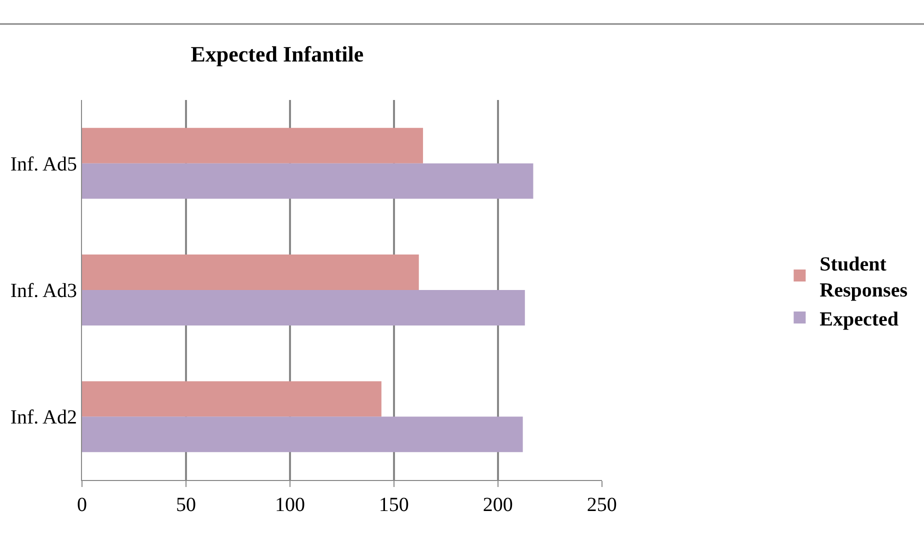  Describe the element at coordinates (864, 277) in the screenshot. I see `legend-label: Student Responses` at that location.